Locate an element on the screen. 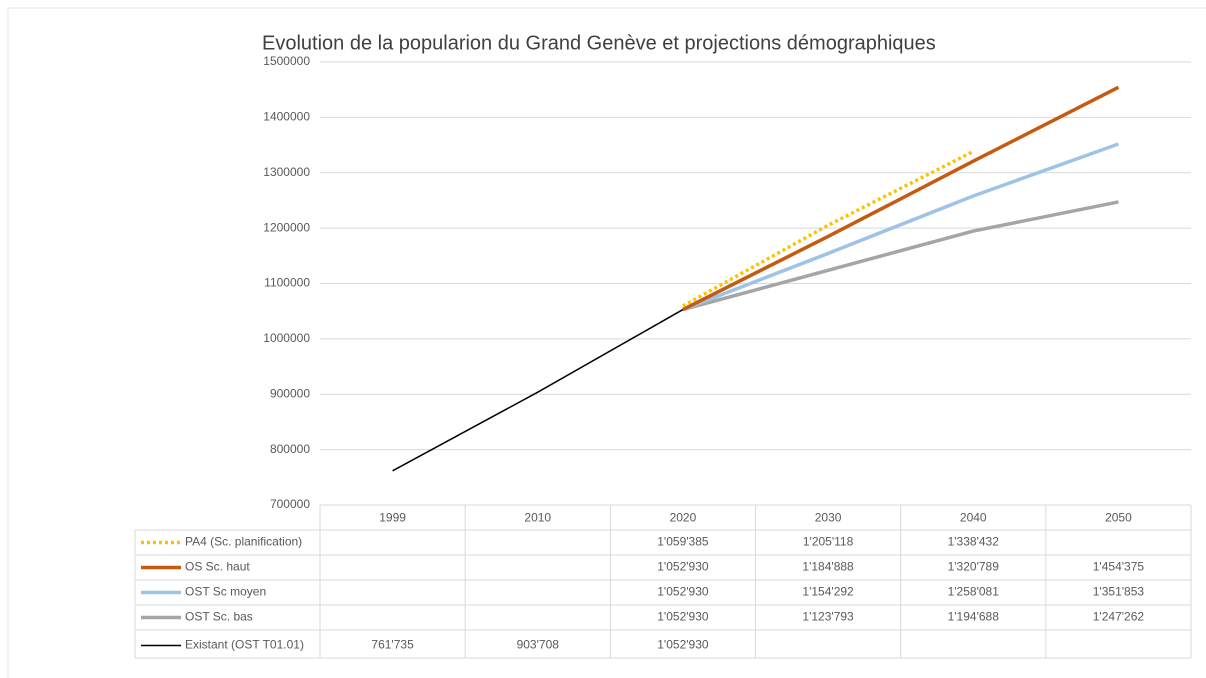 The height and width of the screenshot is (678, 1206). y-tick-label: 1500000 is located at coordinates (286, 61).